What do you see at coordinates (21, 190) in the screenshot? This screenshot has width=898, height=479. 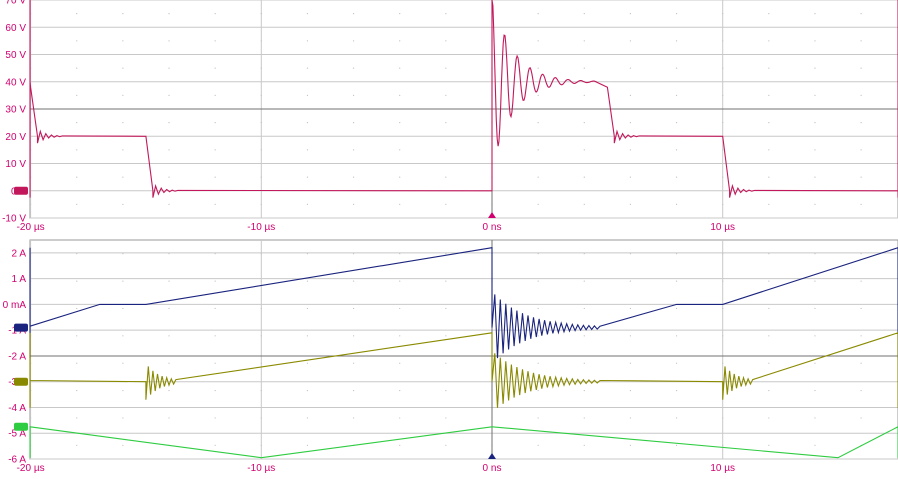 I see `channel-marker-ch1` at bounding box center [21, 190].